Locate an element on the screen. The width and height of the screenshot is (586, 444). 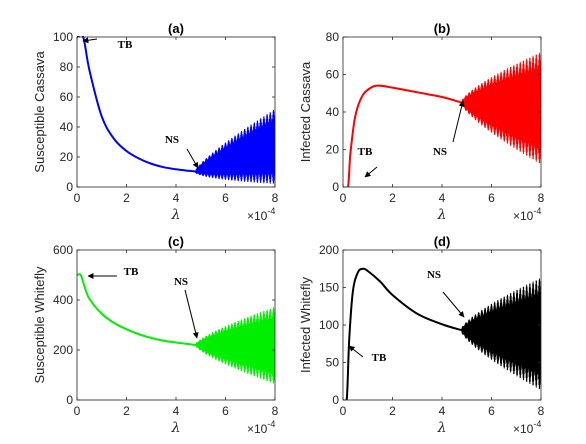
y-tick-label: 150 is located at coordinates (329, 288).